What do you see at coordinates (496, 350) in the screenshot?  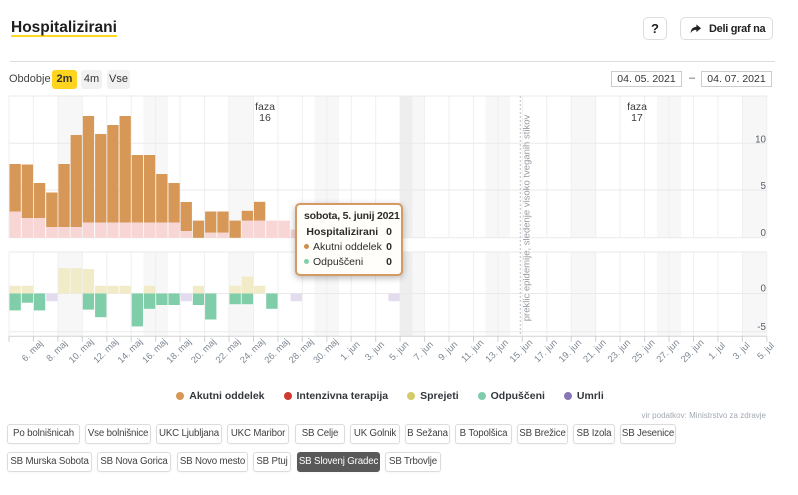 I see `svg-text: 13. jun` at bounding box center [496, 350].